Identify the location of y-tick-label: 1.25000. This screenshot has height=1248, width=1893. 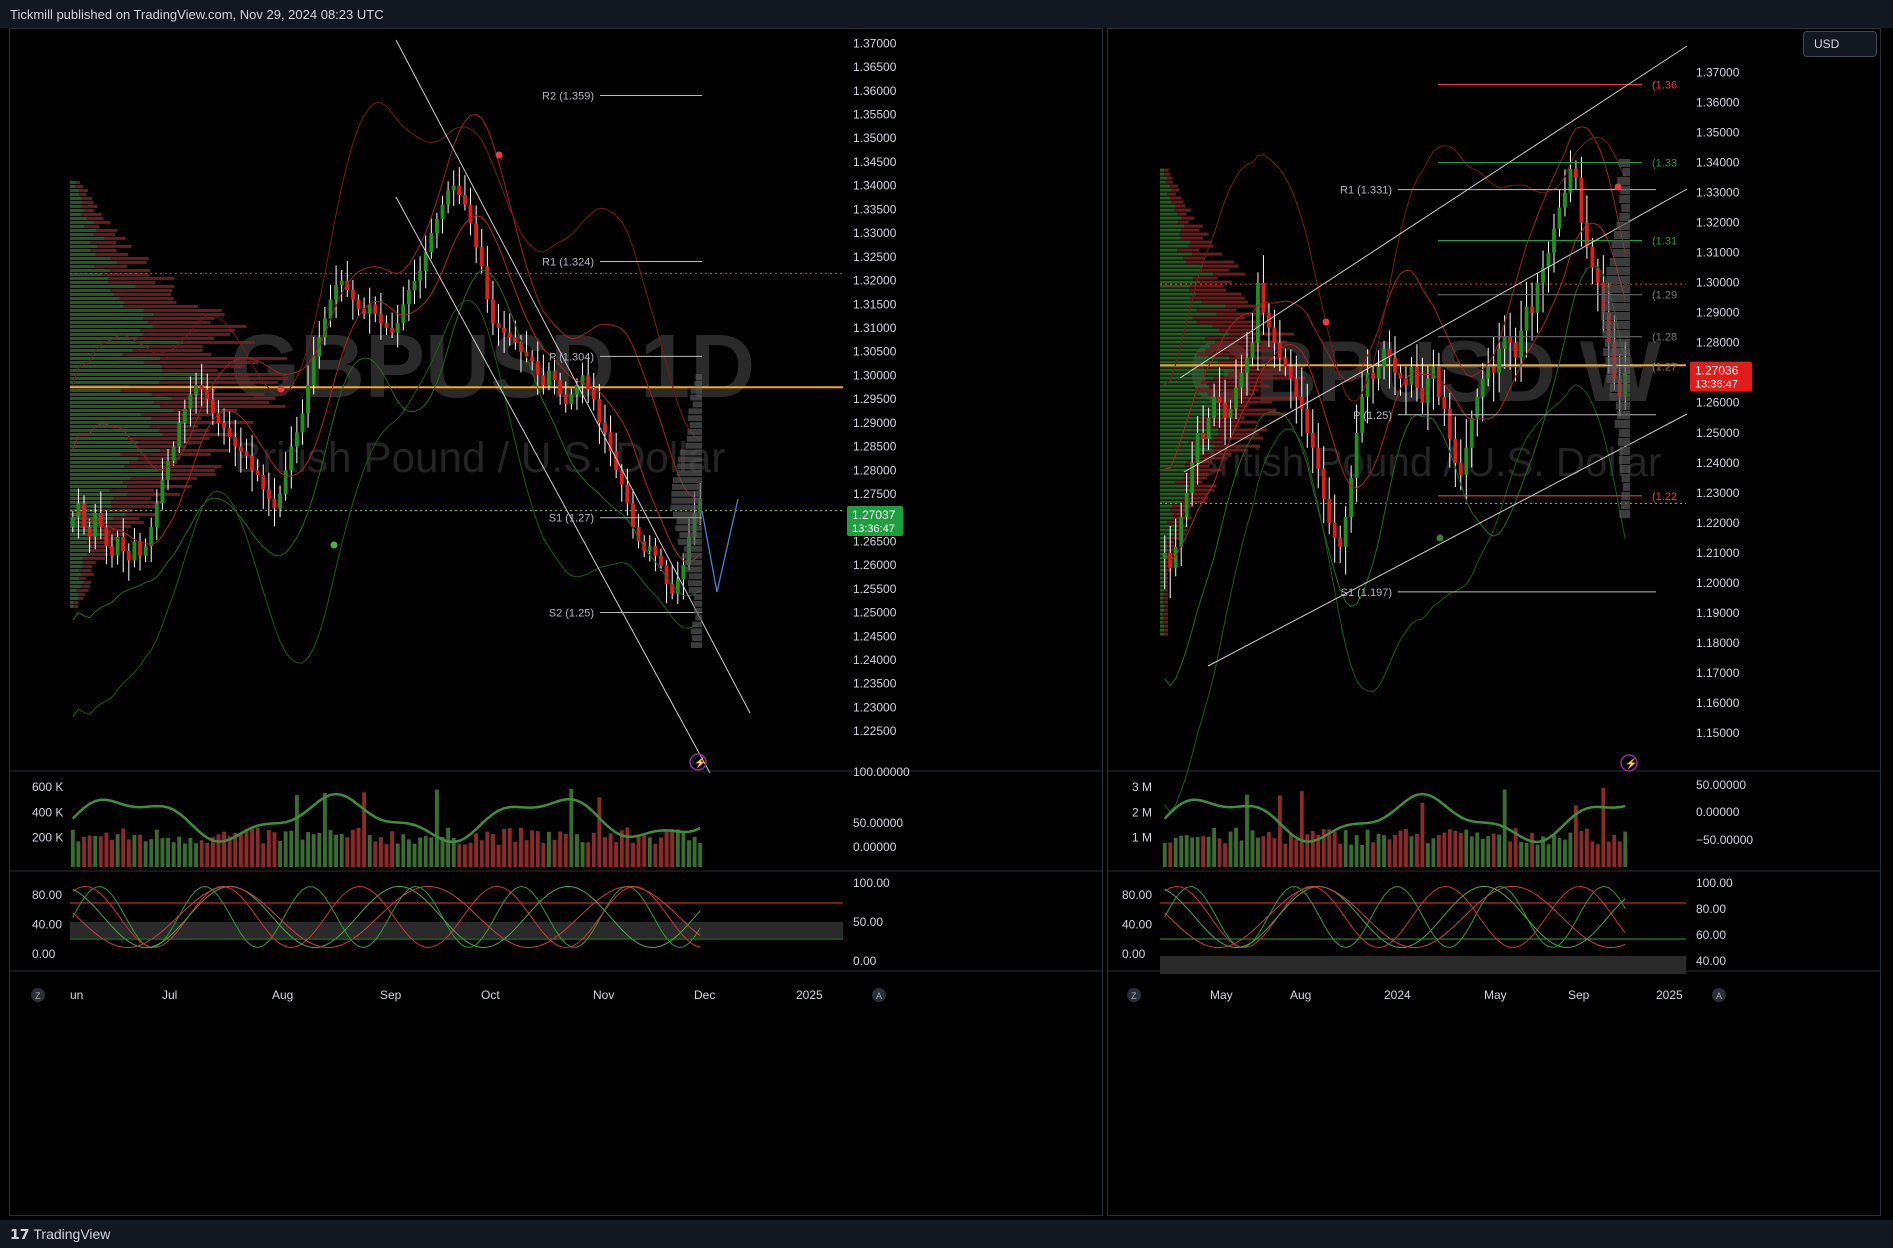
(1718, 433).